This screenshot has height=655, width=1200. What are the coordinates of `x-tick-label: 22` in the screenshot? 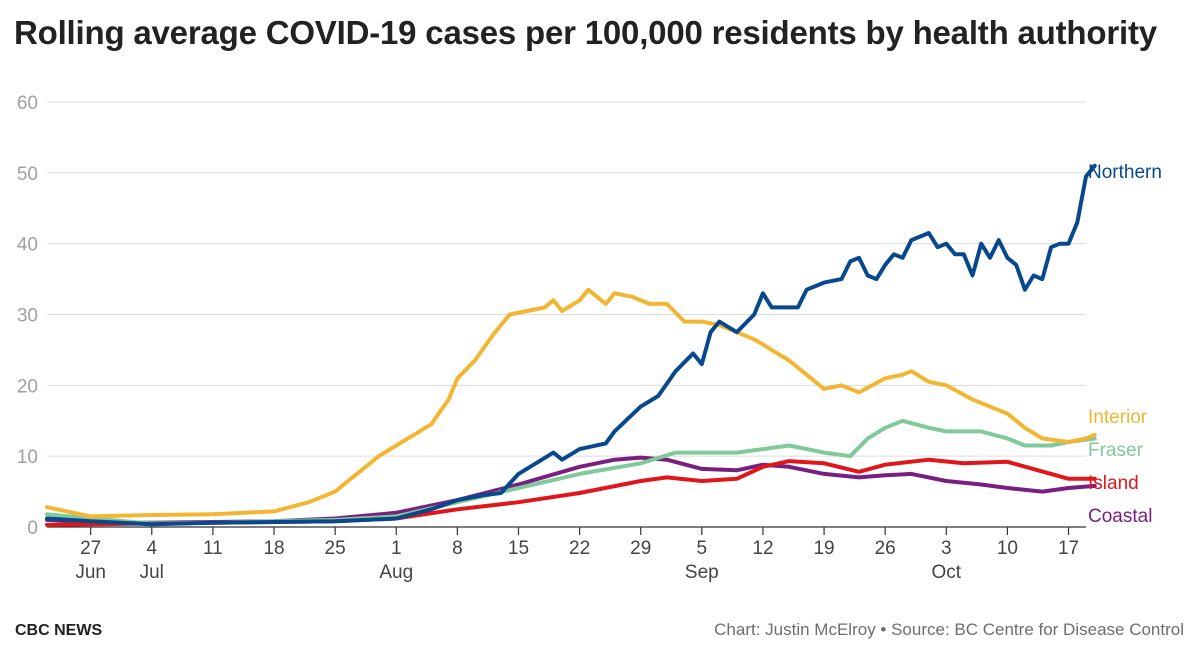 It's located at (579, 548).